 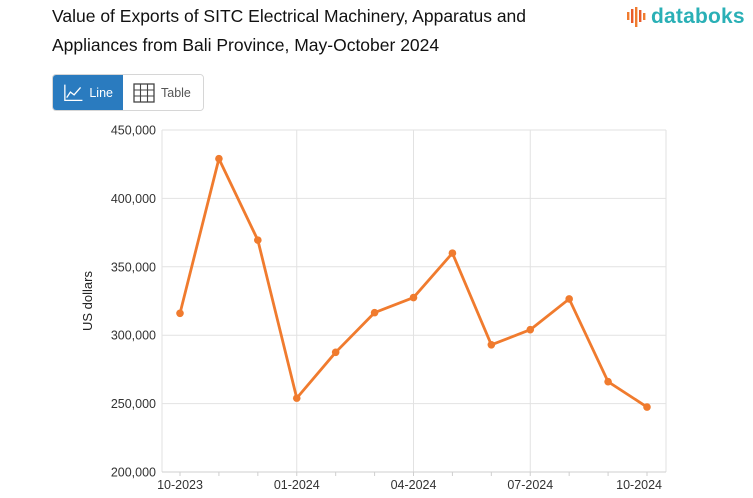 What do you see at coordinates (144, 92) in the screenshot?
I see `table-grid-icon` at bounding box center [144, 92].